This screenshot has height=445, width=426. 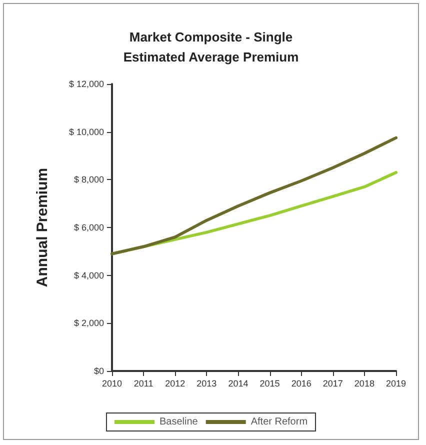 What do you see at coordinates (99, 371) in the screenshot?
I see `y-tick-label: $0` at bounding box center [99, 371].